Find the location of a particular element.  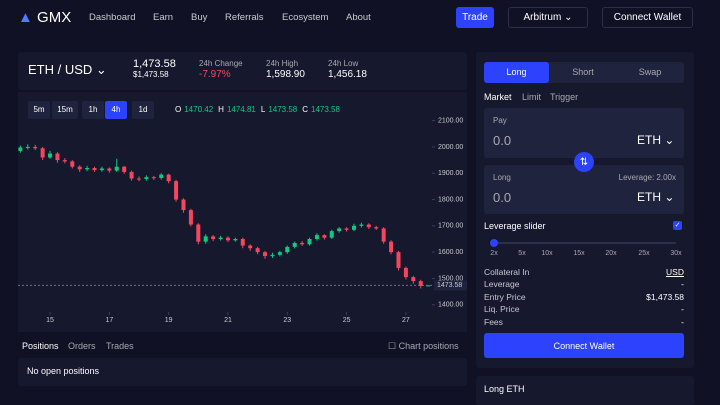

timeframe: 1d is located at coordinates (143, 110).